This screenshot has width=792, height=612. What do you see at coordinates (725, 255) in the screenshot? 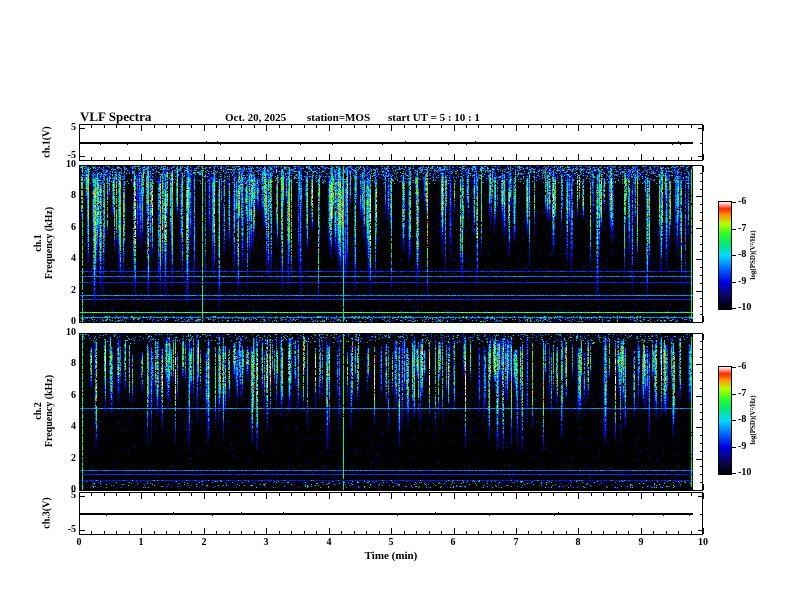
I see `colorbar-ch1-canvas` at bounding box center [725, 255].